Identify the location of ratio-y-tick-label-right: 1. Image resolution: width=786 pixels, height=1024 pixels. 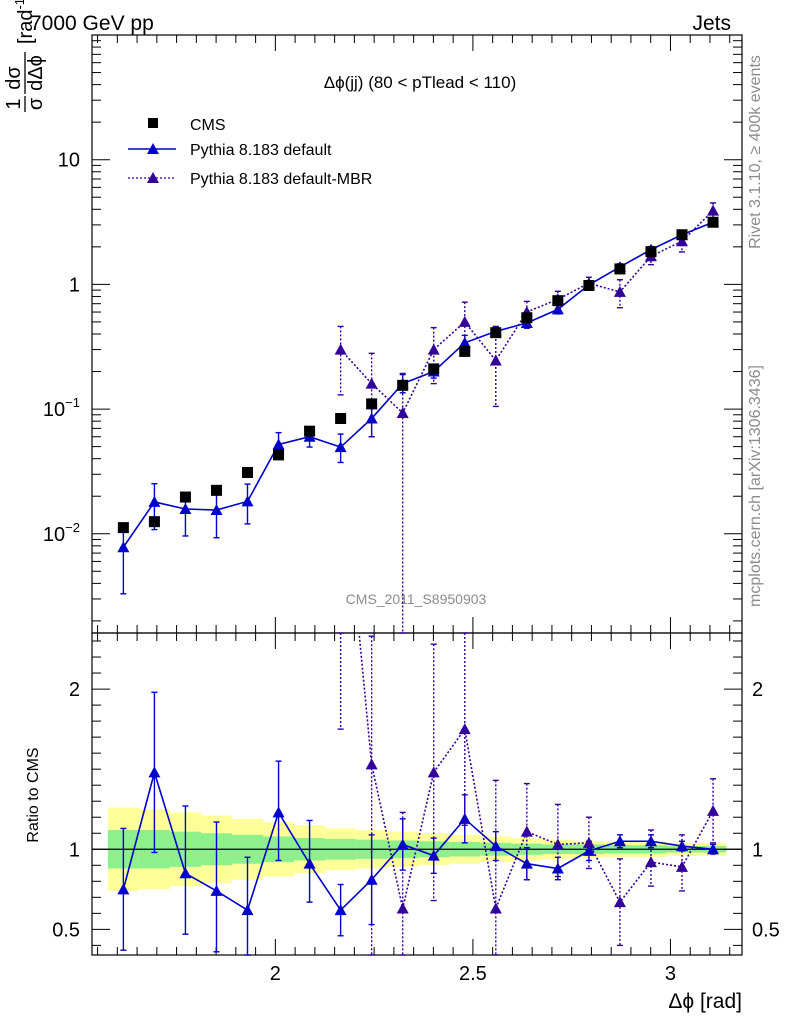
(757, 850).